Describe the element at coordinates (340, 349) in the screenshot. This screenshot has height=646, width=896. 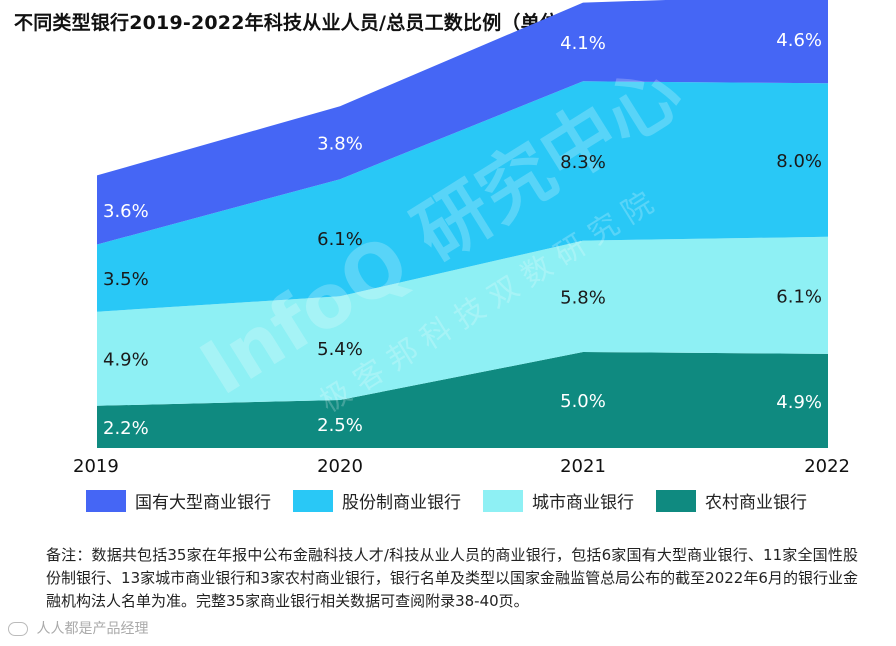
I see `data-label: 5.4%` at that location.